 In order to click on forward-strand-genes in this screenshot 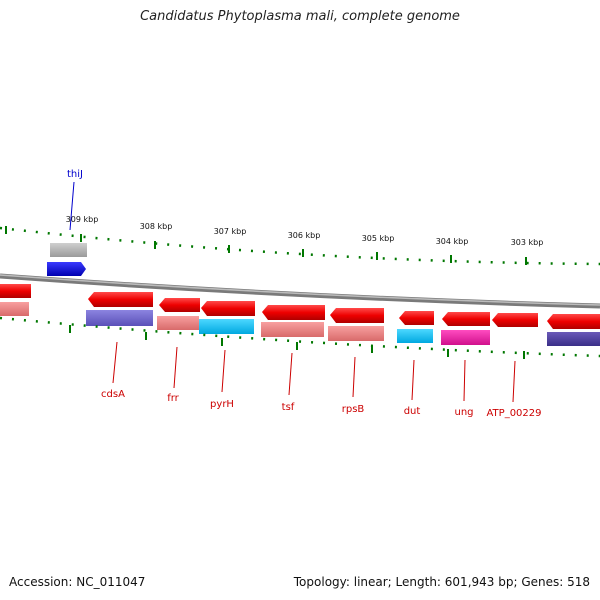, I will do `click(300, 306)`.